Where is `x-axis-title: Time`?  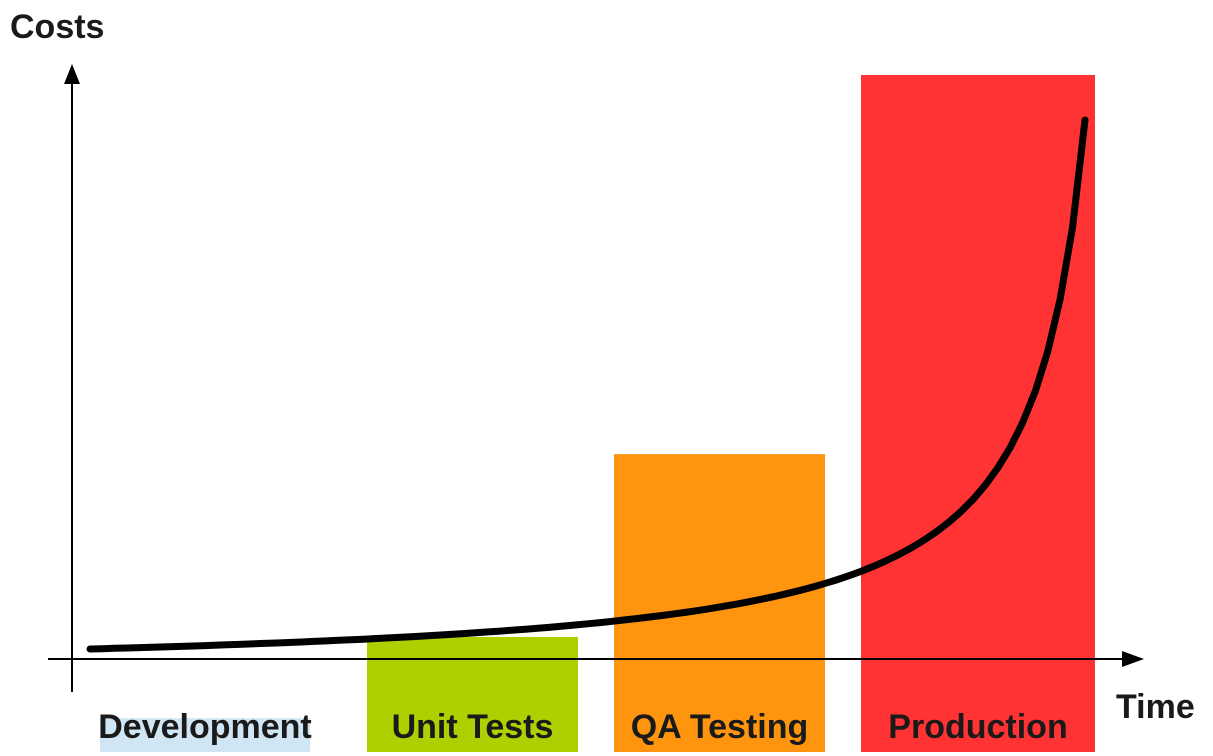 x-axis-title: Time is located at coordinates (1155, 707).